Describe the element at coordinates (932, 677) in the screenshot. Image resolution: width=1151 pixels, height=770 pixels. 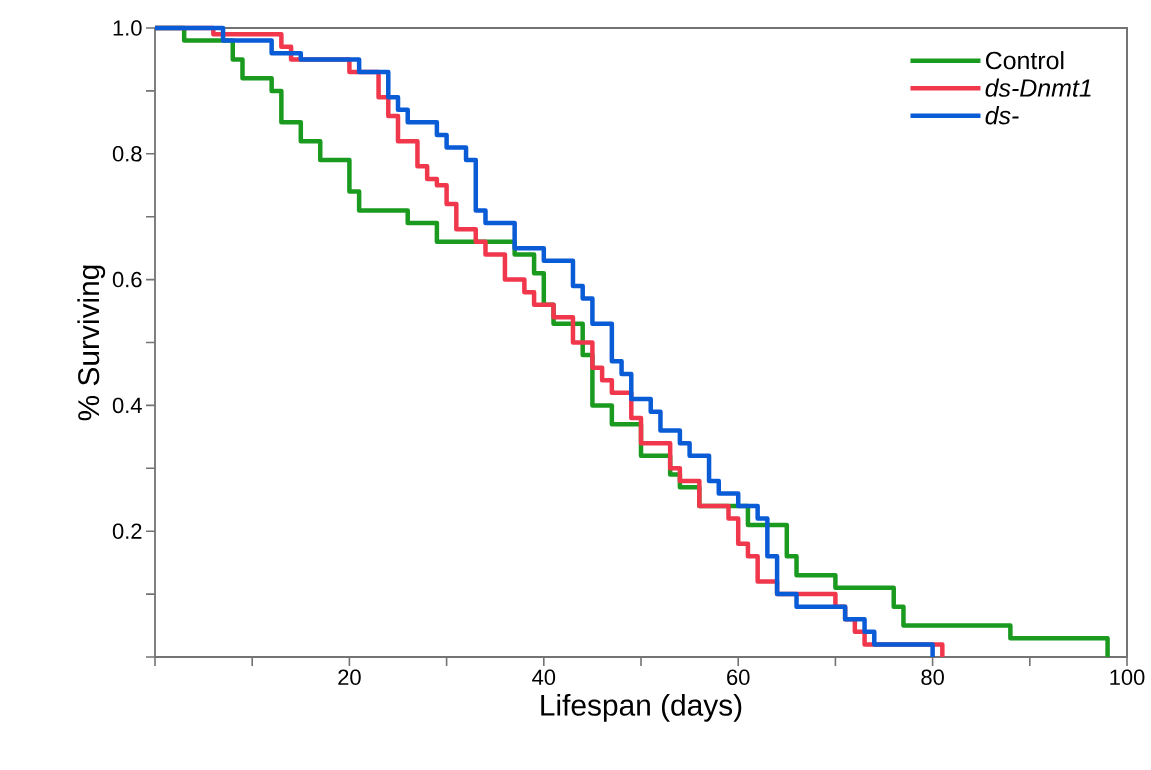
I see `x-tick-label: 80` at that location.